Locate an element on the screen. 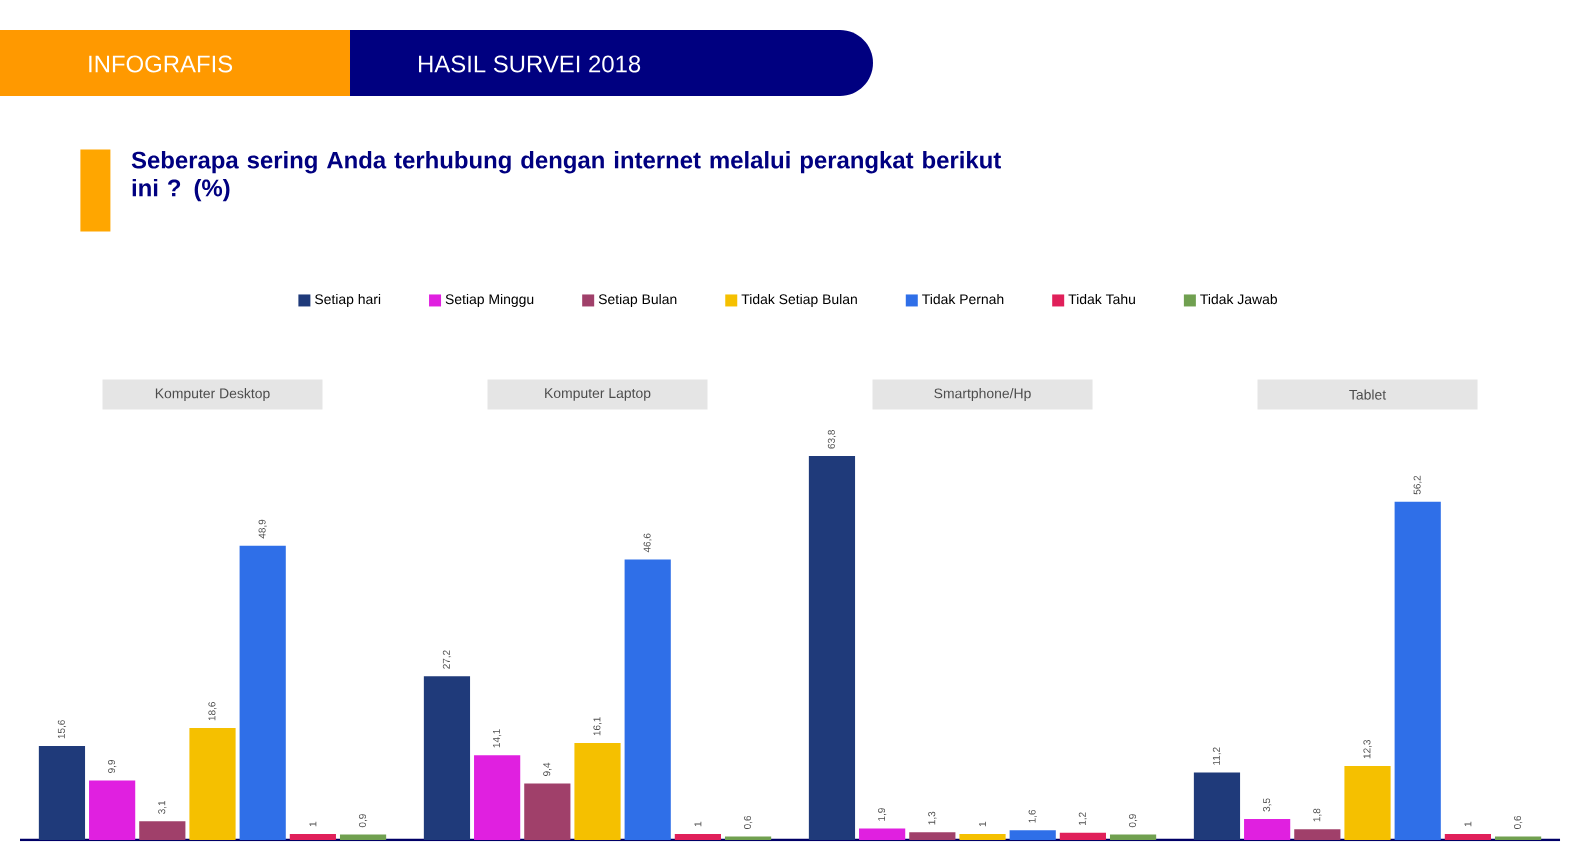 This screenshot has height=842, width=1584. text: INFOGRAFIS is located at coordinates (161, 64).